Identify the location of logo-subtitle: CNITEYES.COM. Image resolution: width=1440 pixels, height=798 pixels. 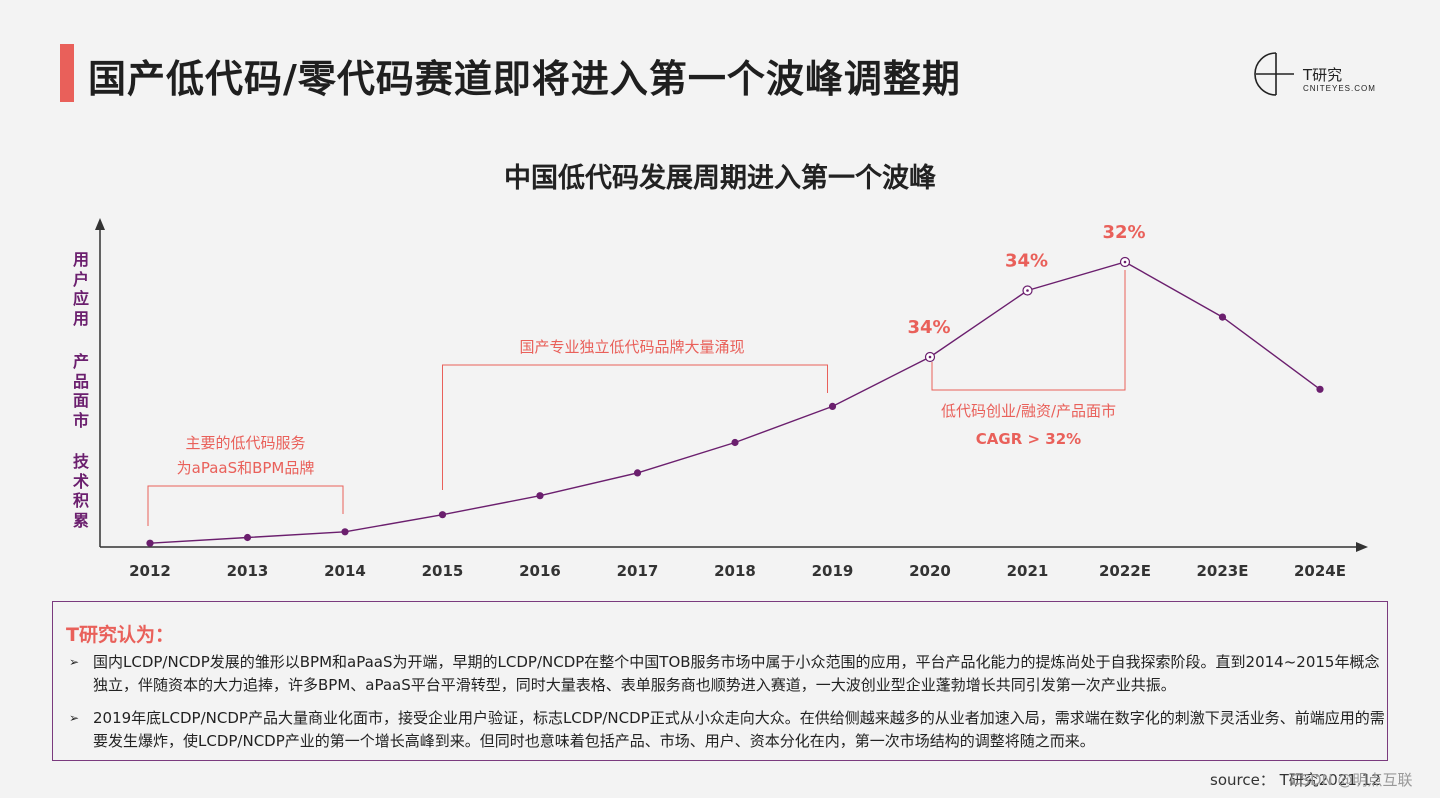
(1339, 88).